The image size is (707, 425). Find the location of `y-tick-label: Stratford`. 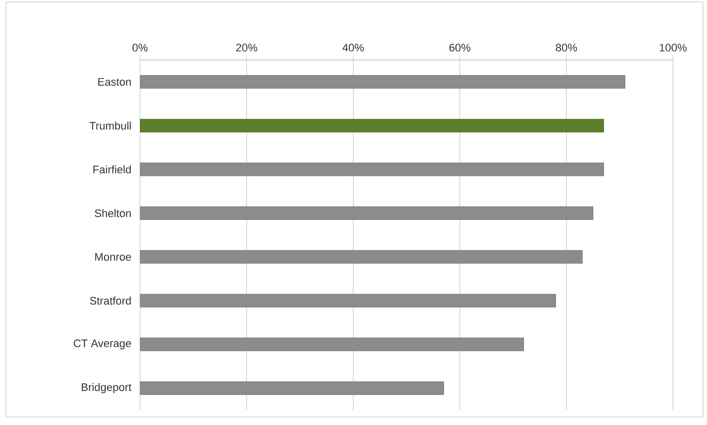

y-tick-label: Stratford is located at coordinates (110, 300).